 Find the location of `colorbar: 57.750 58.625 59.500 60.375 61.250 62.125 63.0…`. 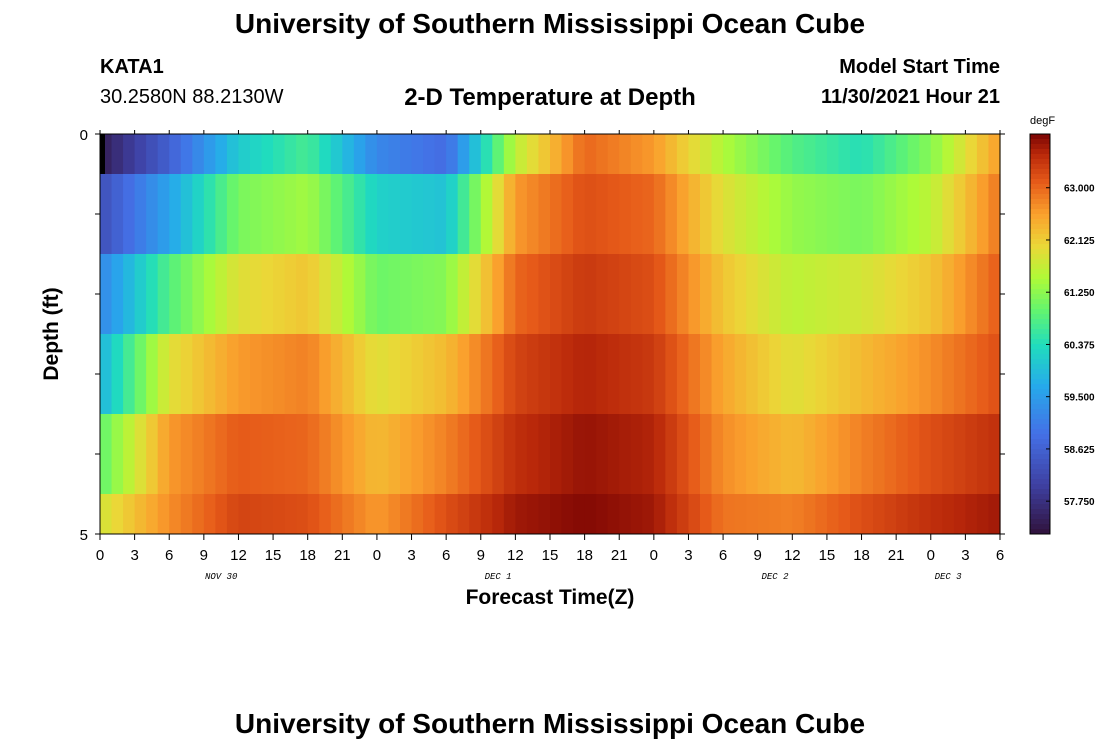

colorbar: 57.750 58.625 59.500 60.375 61.250 62.125 63.0… is located at coordinates (1062, 334).